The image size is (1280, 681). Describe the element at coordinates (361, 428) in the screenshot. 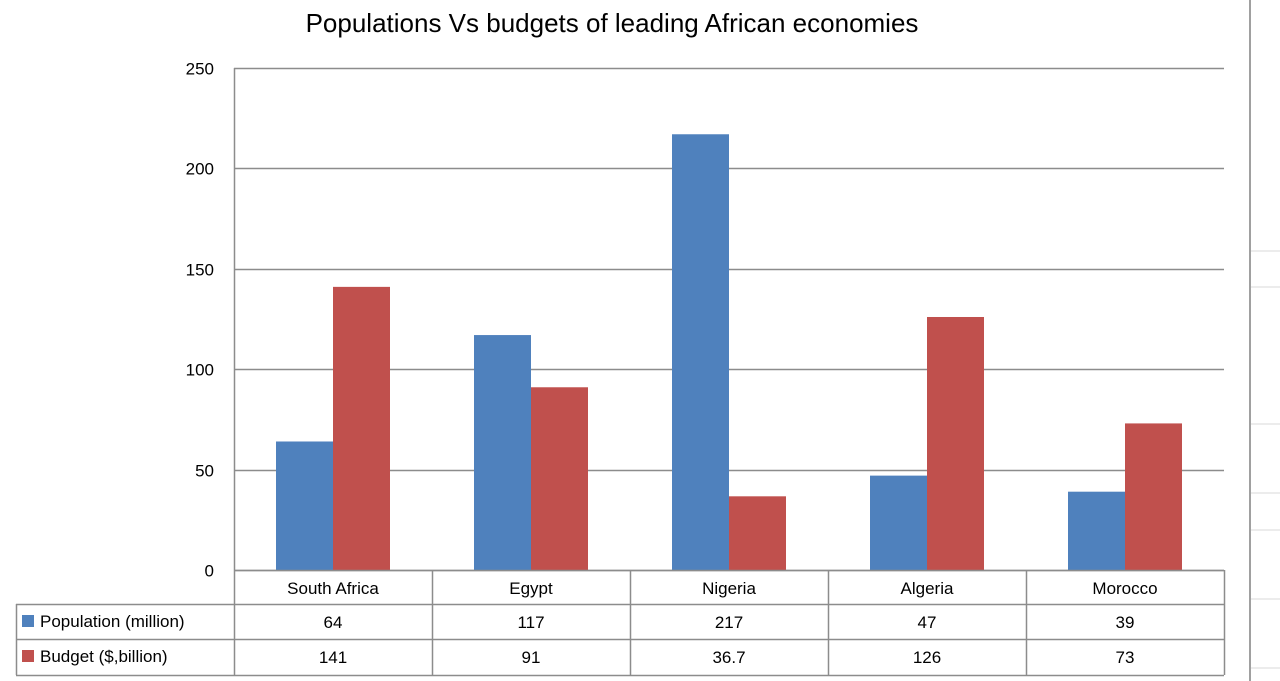

I see `bar-budget-south-africa` at that location.